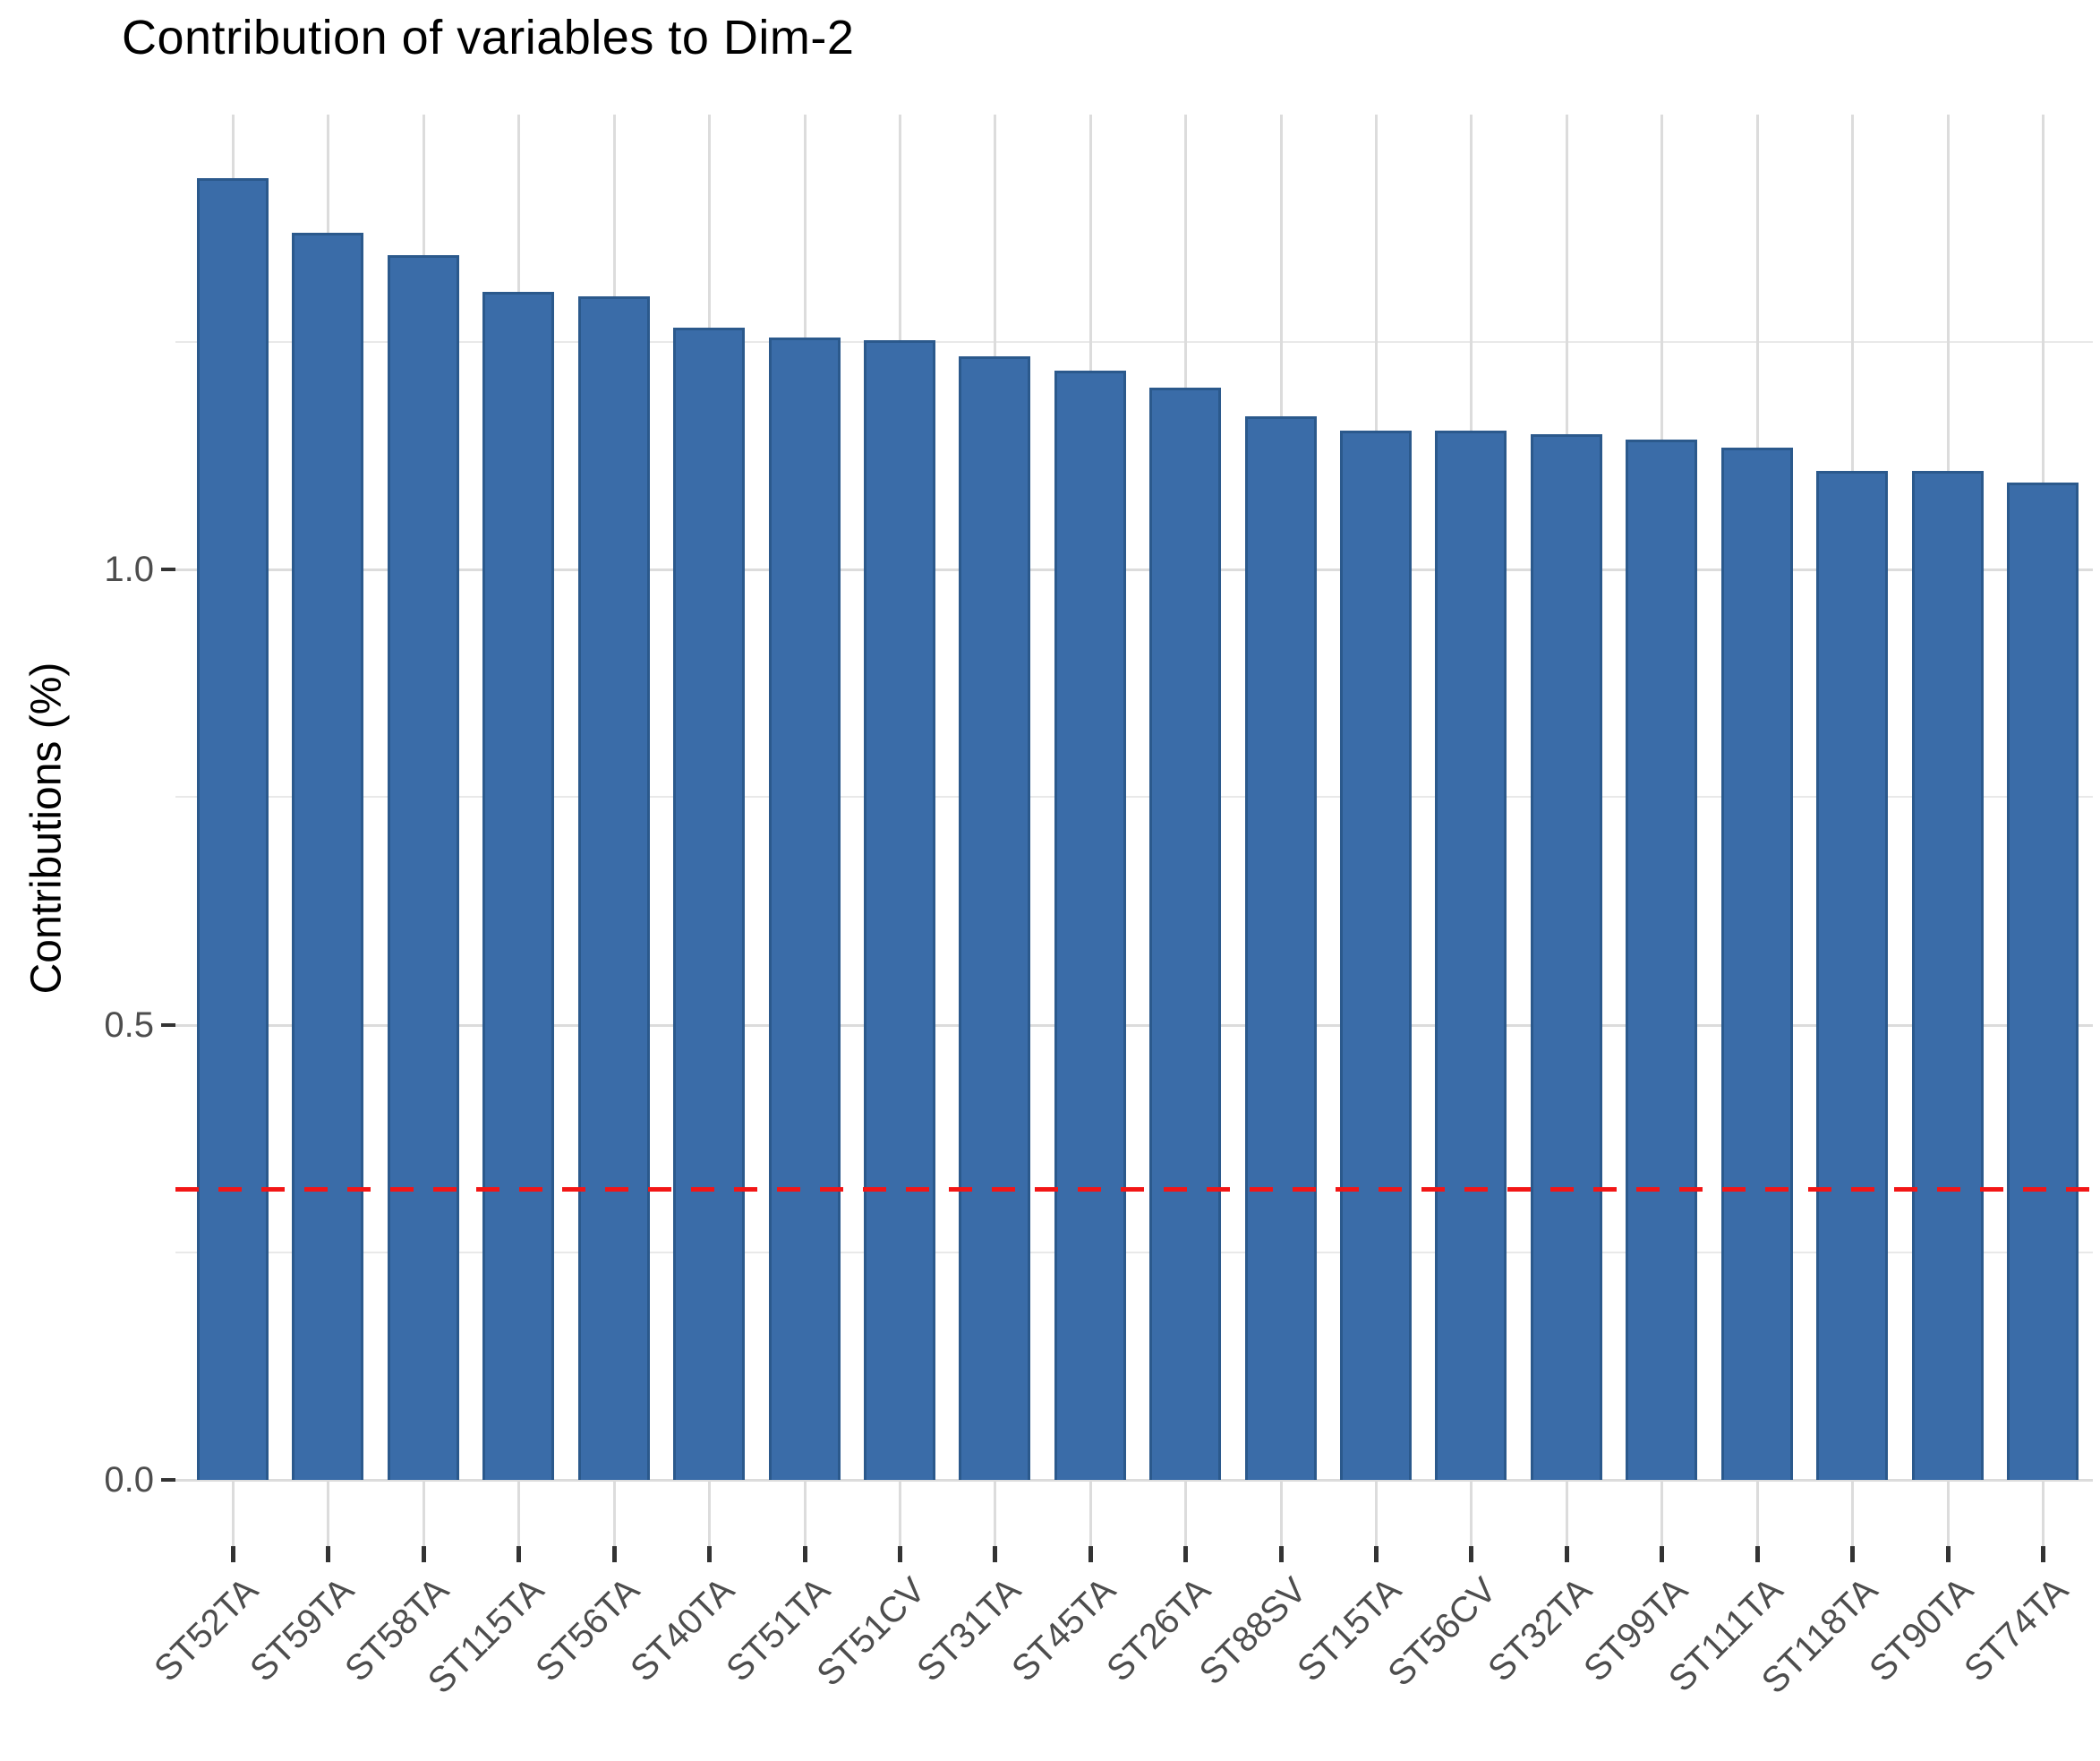  I want to click on y-tick-label: 0.0, so click(129, 1480).